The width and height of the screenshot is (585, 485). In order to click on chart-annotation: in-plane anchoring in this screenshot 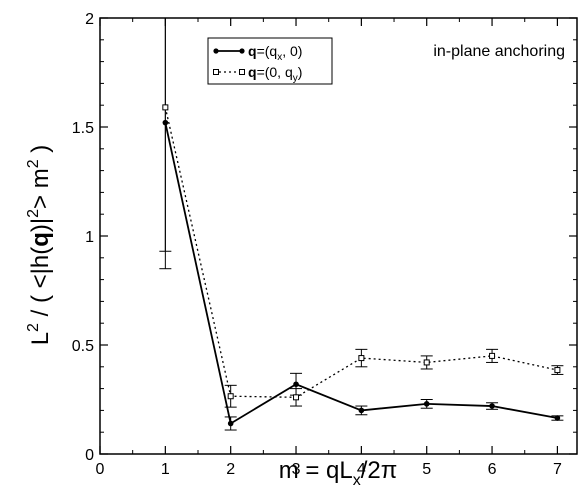, I will do `click(499, 51)`.